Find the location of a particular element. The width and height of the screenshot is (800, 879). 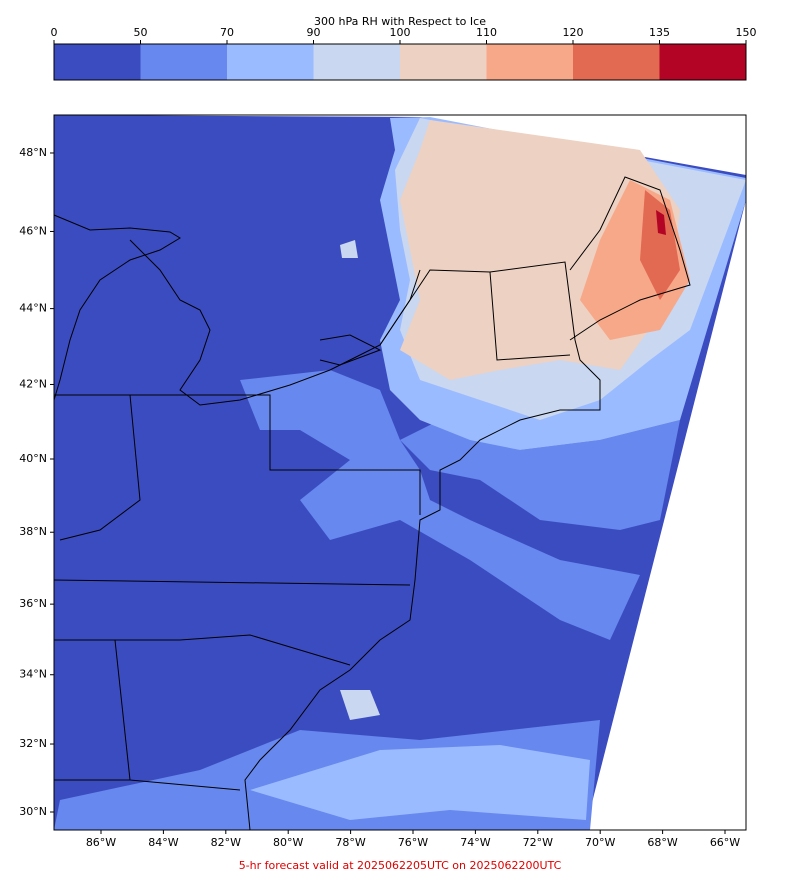

lon-tick-label: 80°W is located at coordinates (288, 842).